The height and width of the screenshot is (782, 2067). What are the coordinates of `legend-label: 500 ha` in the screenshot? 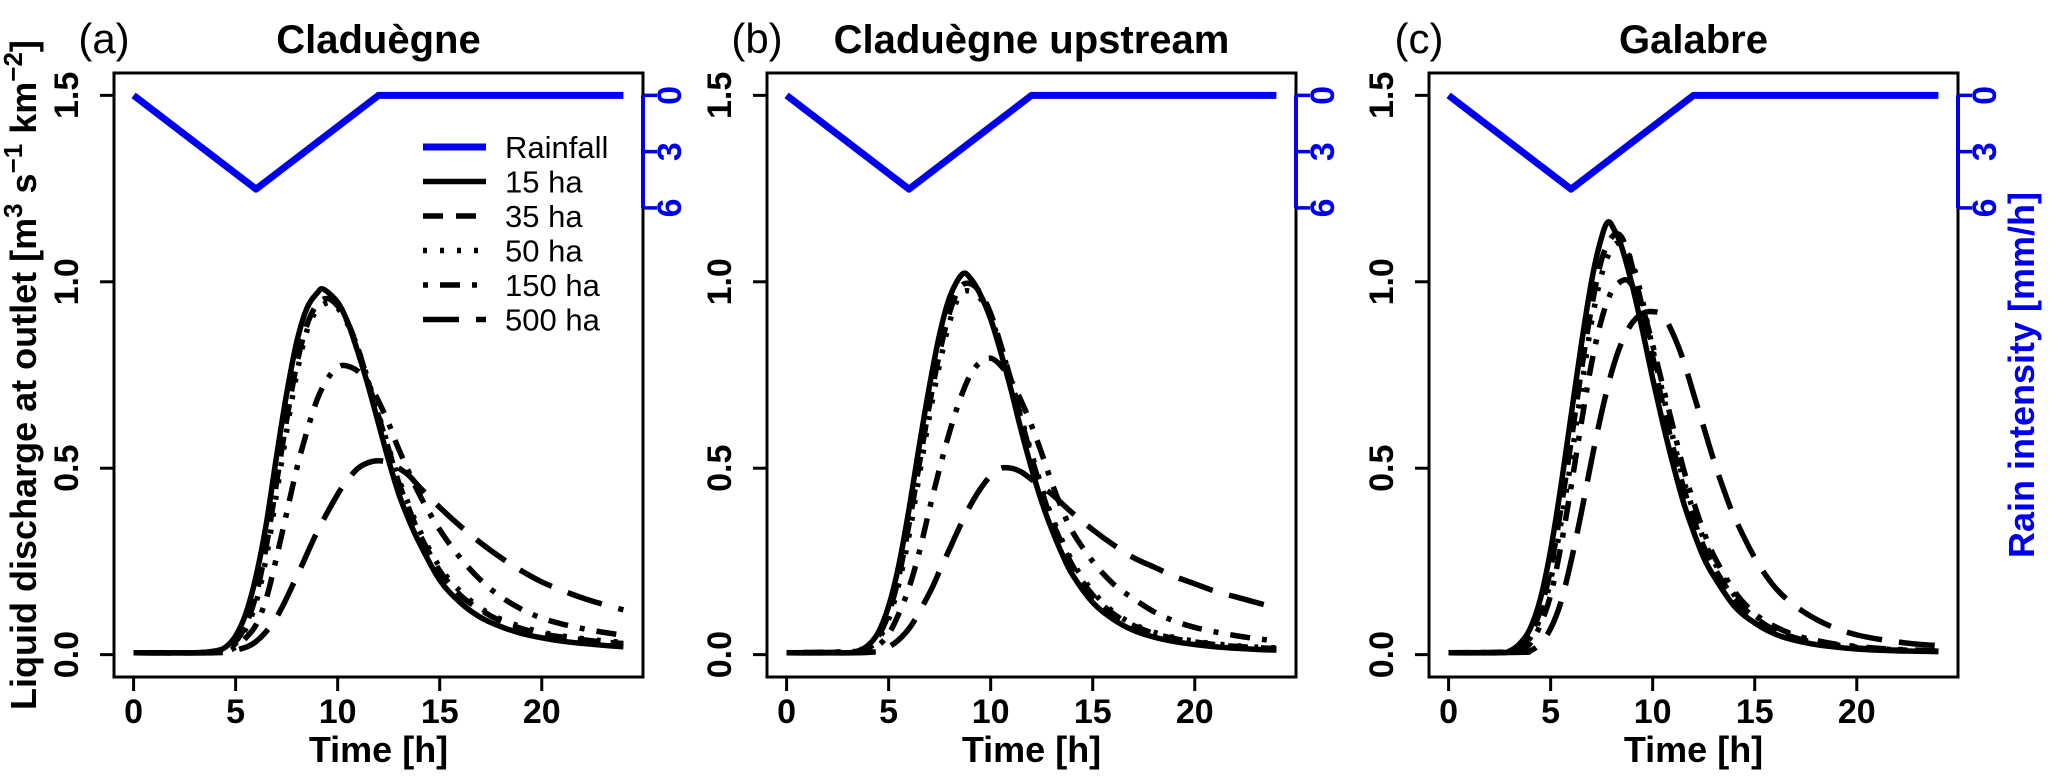 It's located at (553, 320).